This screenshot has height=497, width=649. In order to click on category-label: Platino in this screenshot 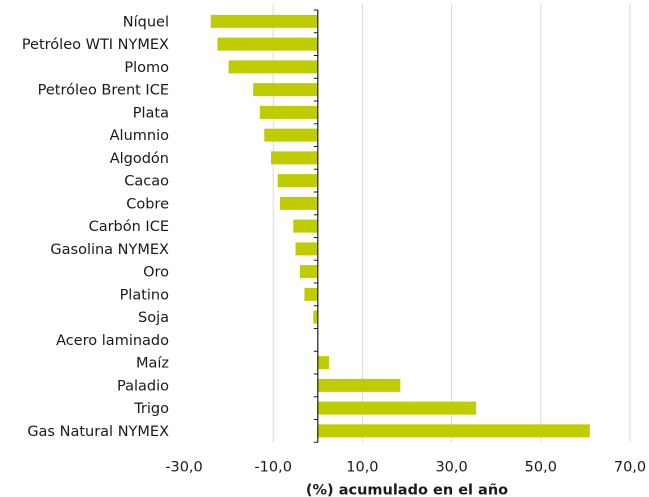, I will do `click(145, 295)`.